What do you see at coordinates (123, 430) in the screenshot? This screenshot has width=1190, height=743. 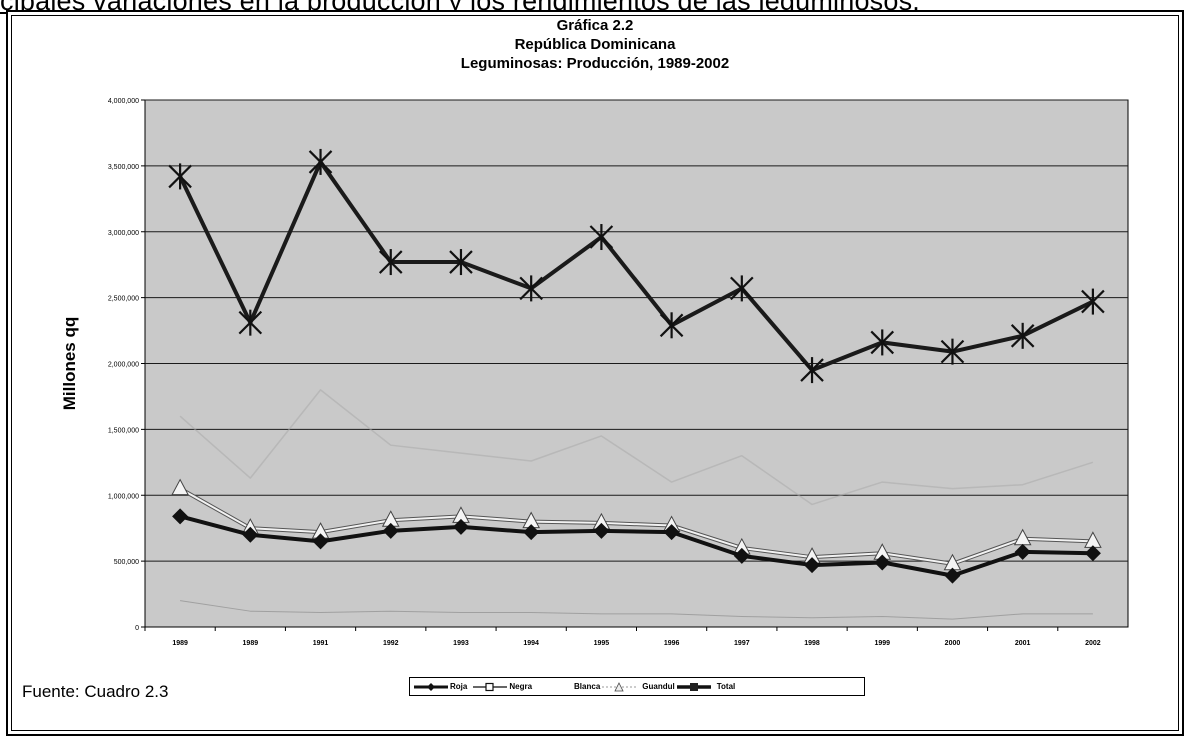 I see `y-tick-label: 1,500,000` at bounding box center [123, 430].